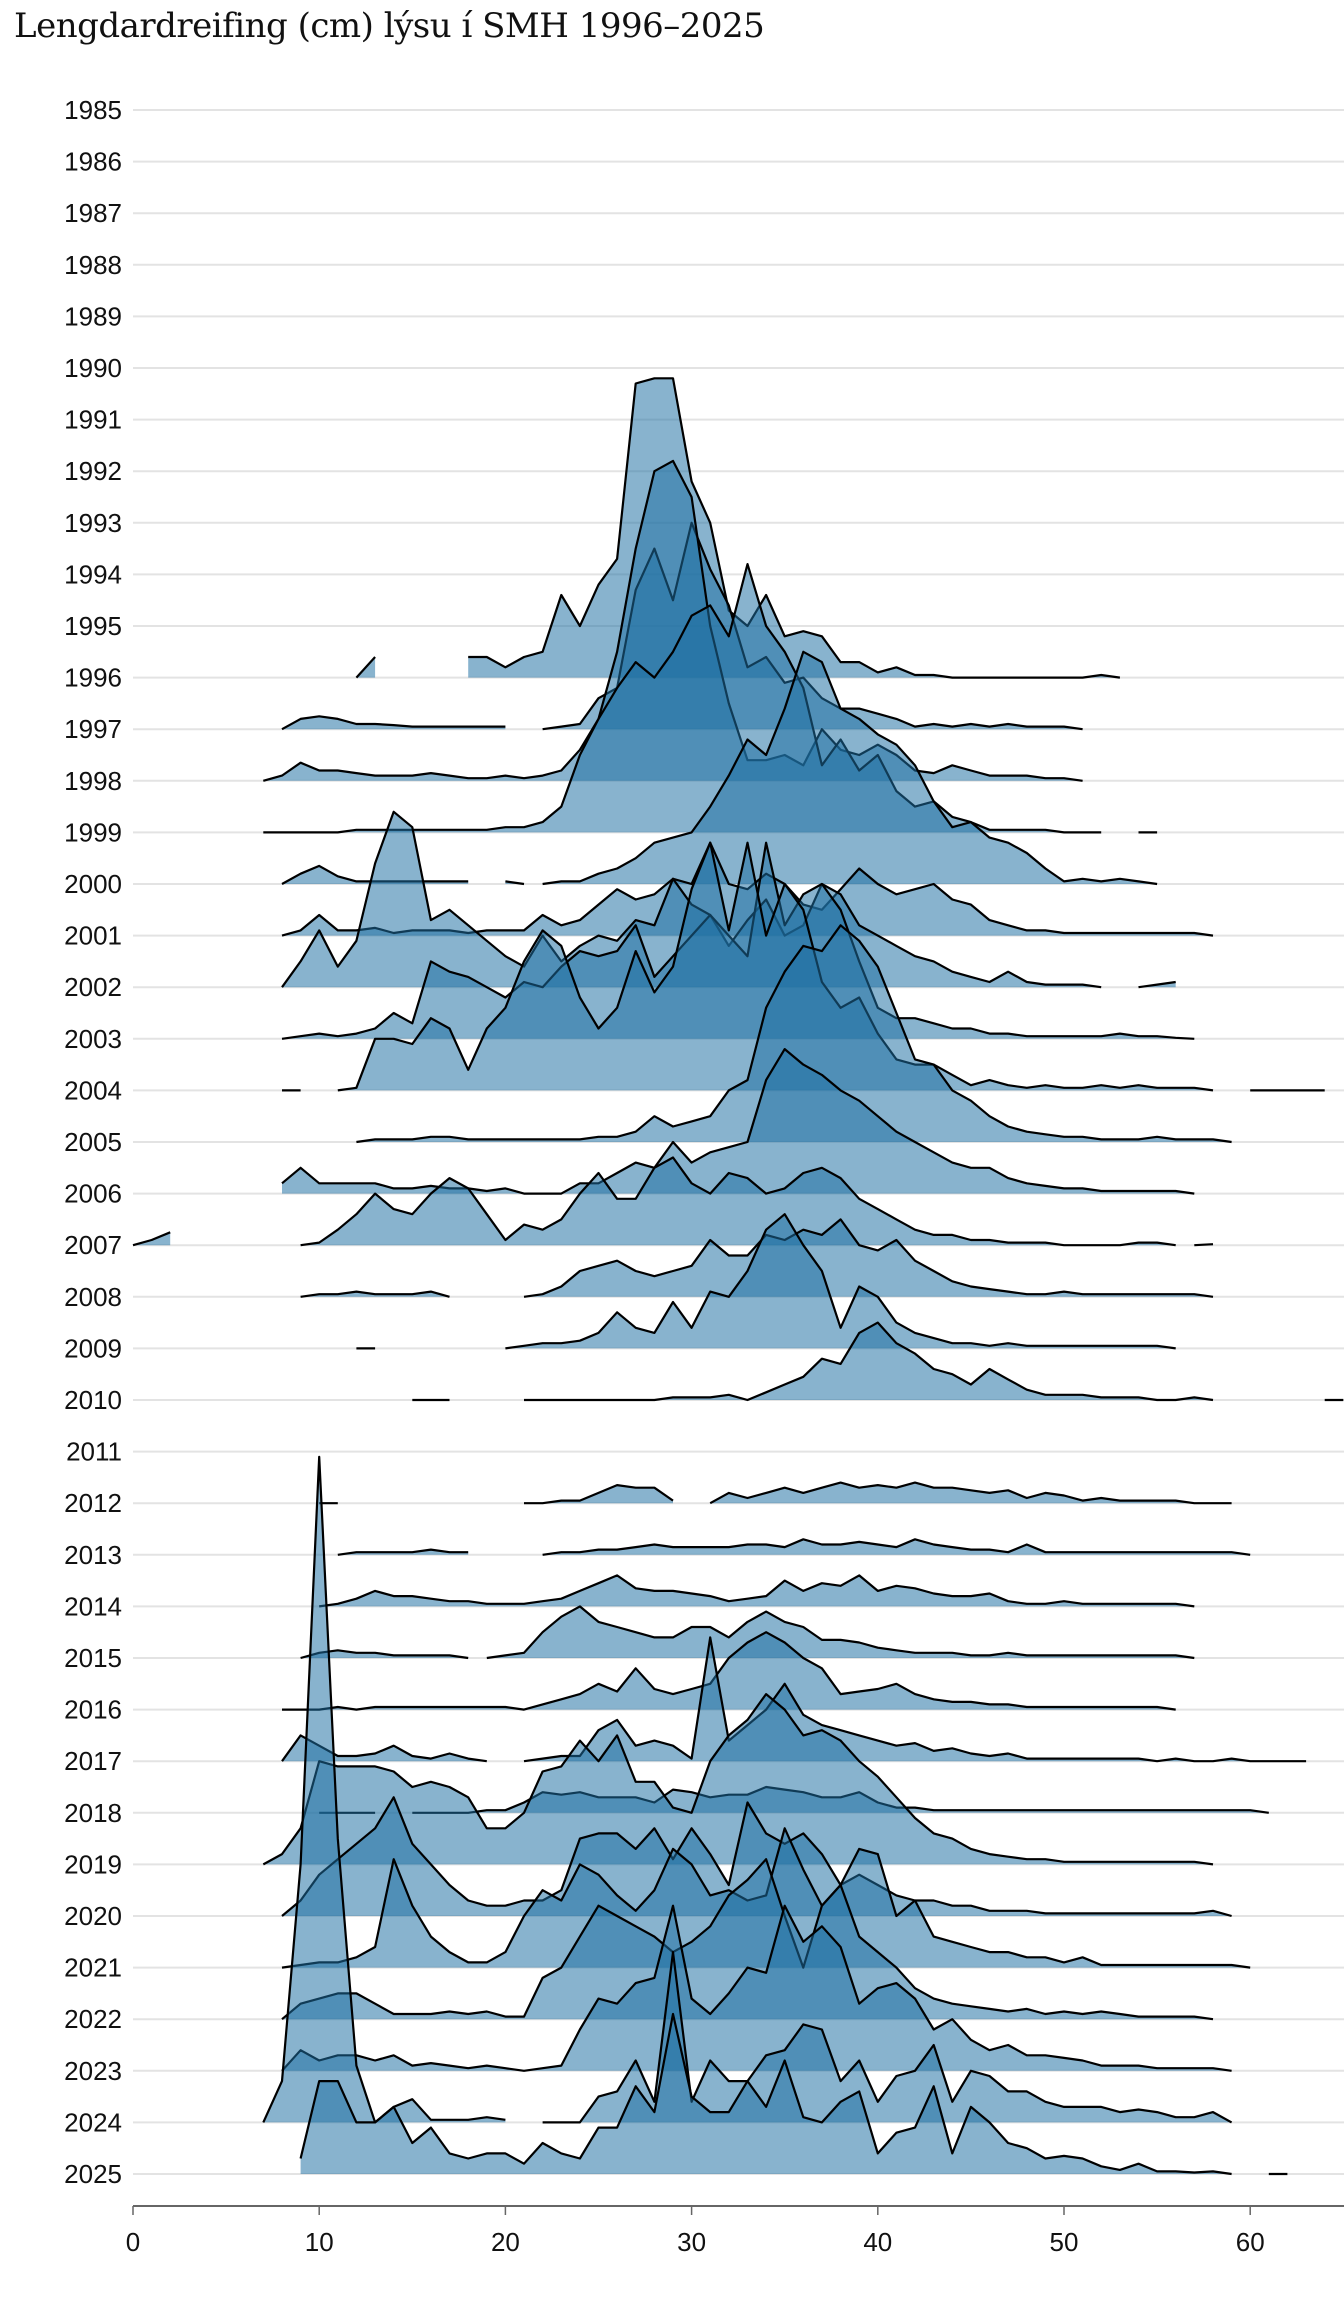 This screenshot has height=2304, width=1344. I want to click on ridge-area-2008, so click(868, 1258).